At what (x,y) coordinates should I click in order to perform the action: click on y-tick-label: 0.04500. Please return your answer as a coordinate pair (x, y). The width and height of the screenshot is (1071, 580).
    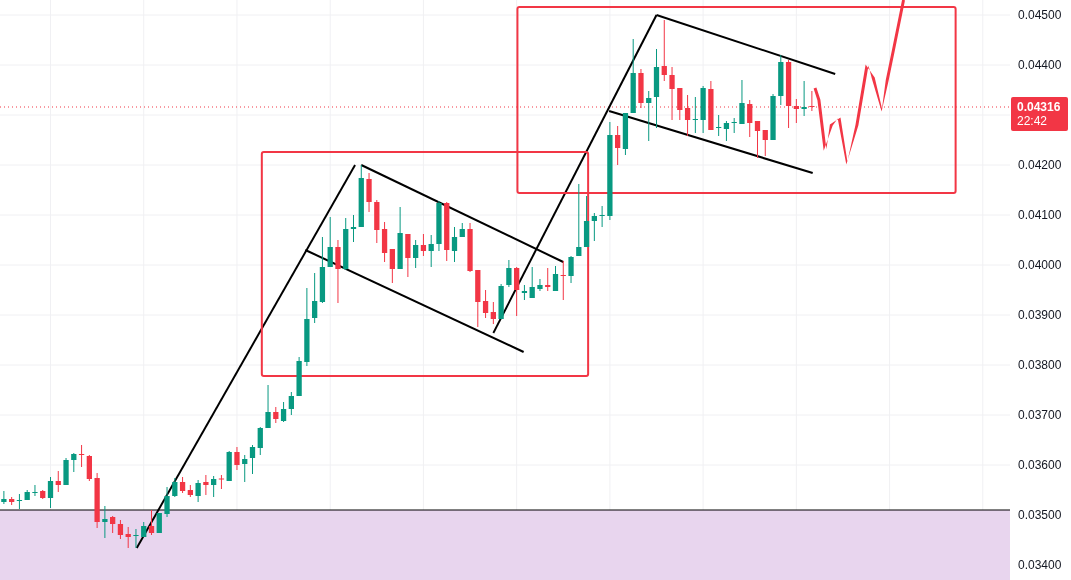
    Looking at the image, I should click on (1040, 15).